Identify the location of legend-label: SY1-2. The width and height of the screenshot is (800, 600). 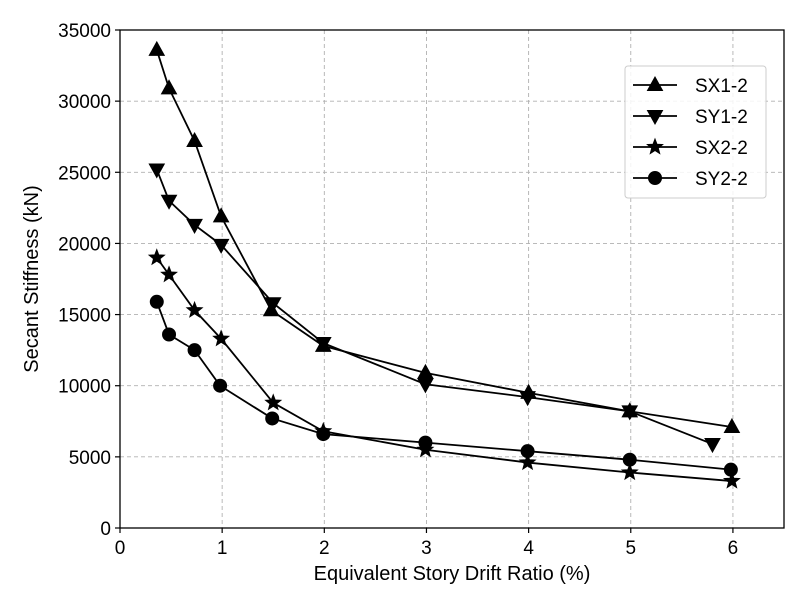
(721, 117).